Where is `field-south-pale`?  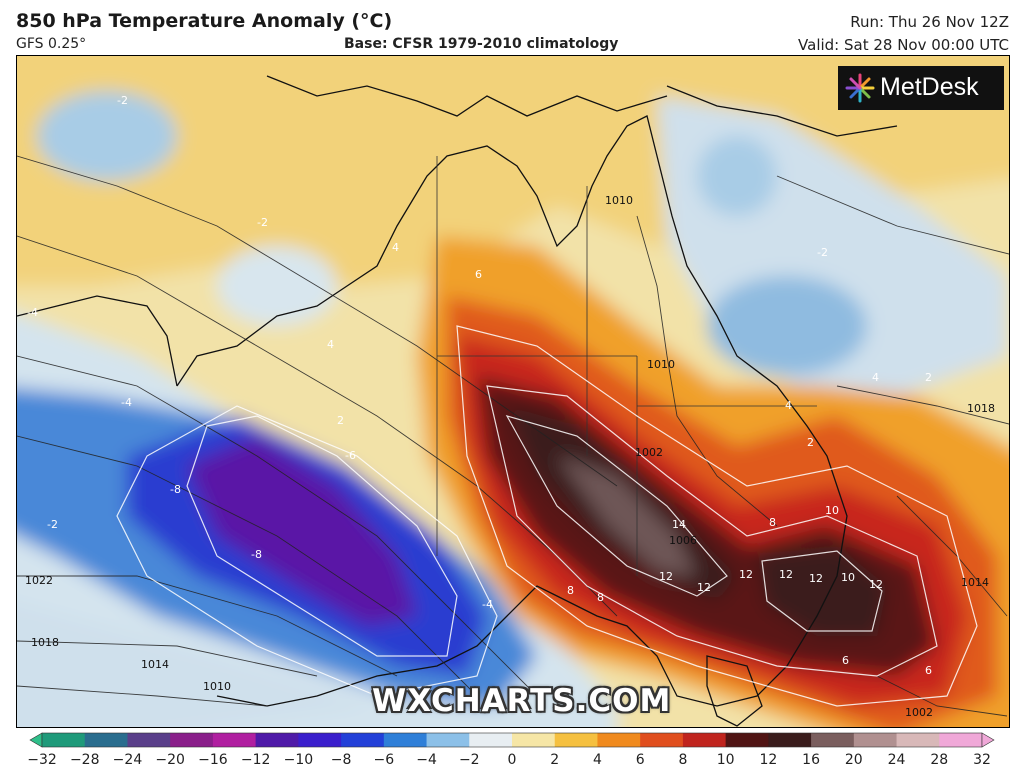
field-south-pale is located at coordinates (197, 664).